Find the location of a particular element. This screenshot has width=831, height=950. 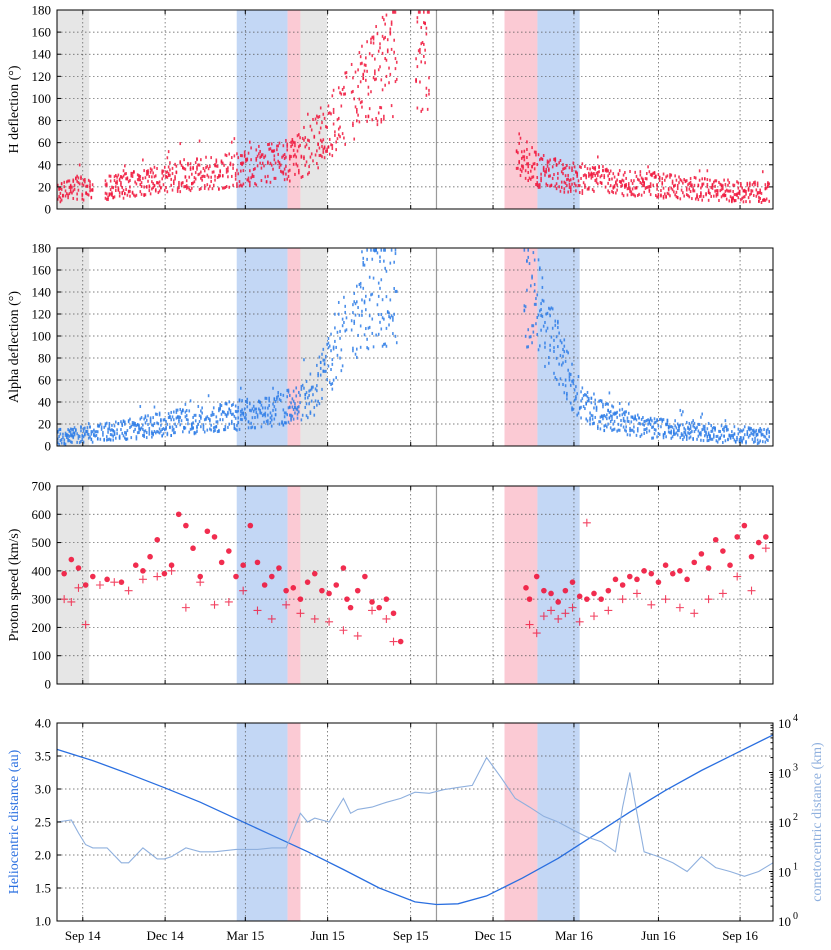

x-tick-label: Jun 15 is located at coordinates (327, 935).